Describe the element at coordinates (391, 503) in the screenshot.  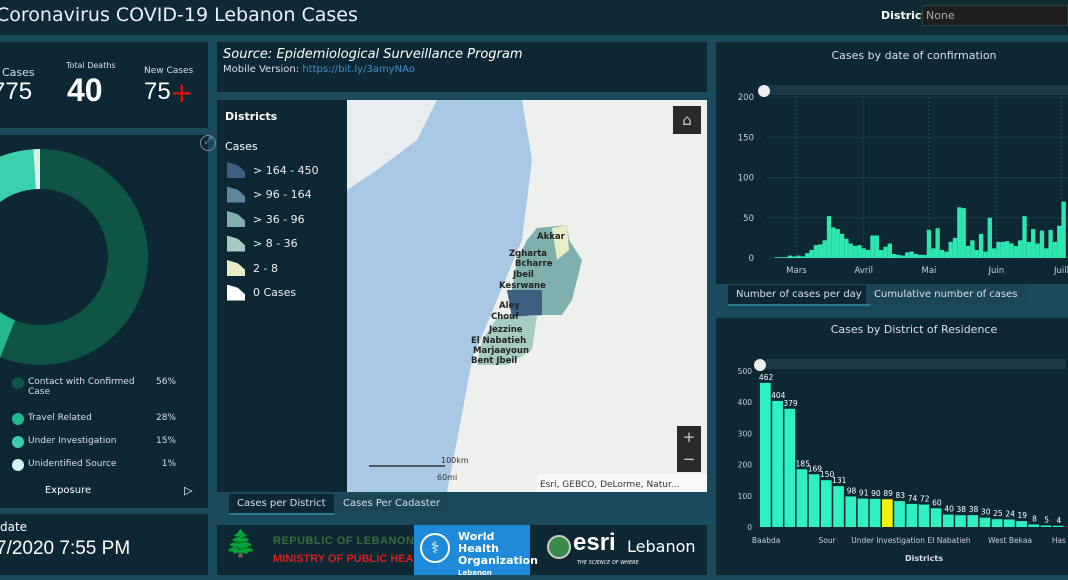
I see `map-tab: Cases Per Cadaster` at that location.